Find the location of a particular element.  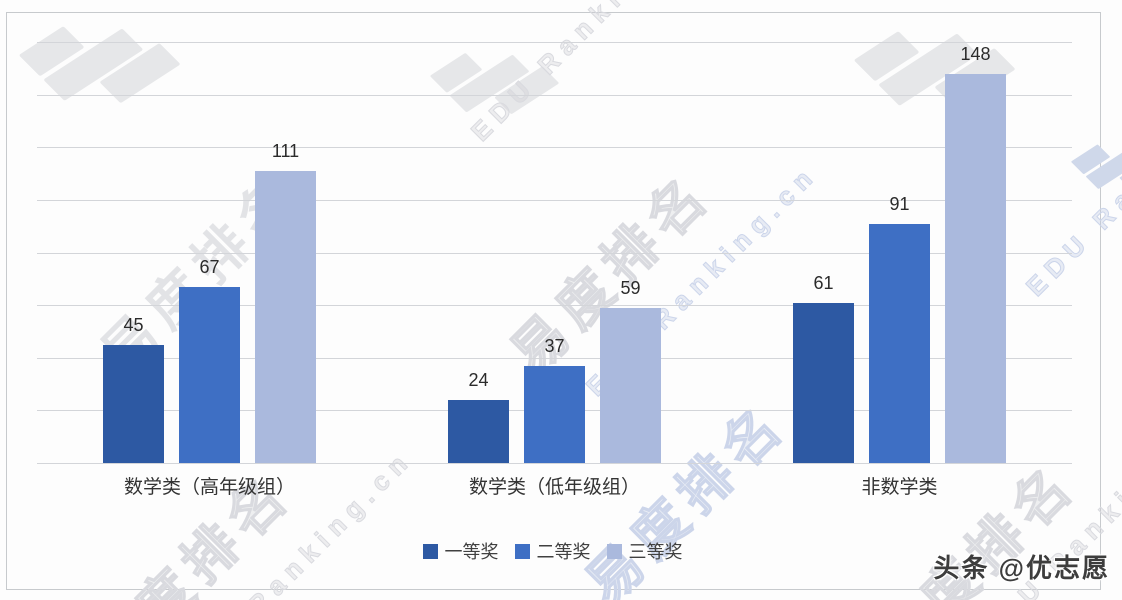

bar-value-label: 37 is located at coordinates (554, 345).